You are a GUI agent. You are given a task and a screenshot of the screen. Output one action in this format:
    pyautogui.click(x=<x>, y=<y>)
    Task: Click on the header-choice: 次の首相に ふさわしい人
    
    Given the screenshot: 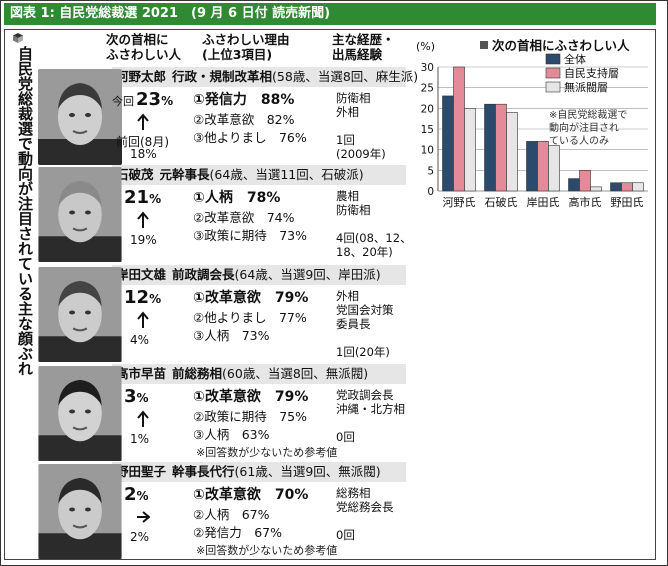 What is the action you would take?
    pyautogui.click(x=144, y=47)
    